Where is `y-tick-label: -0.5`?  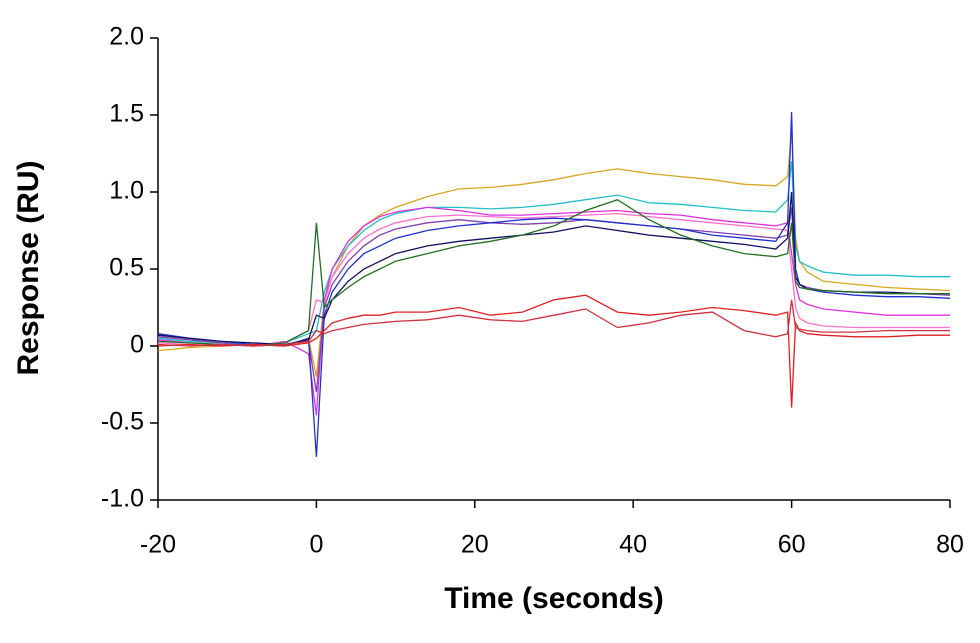
y-tick-label: -0.5 is located at coordinates (122, 422).